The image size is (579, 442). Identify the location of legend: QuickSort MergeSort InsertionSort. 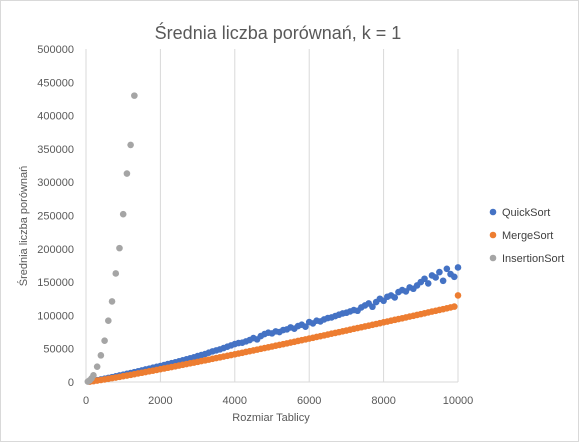
(526, 236).